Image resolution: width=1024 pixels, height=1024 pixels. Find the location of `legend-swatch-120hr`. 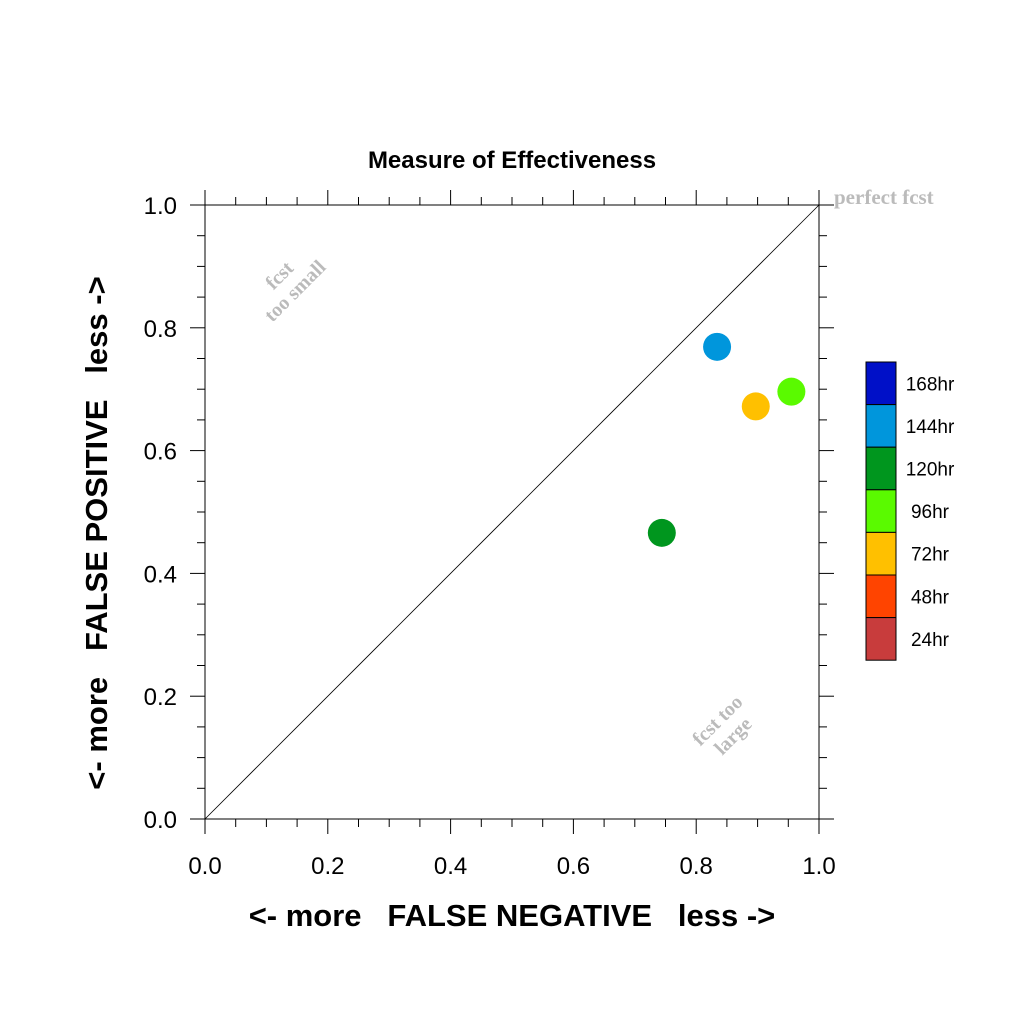

legend-swatch-120hr is located at coordinates (881, 468).